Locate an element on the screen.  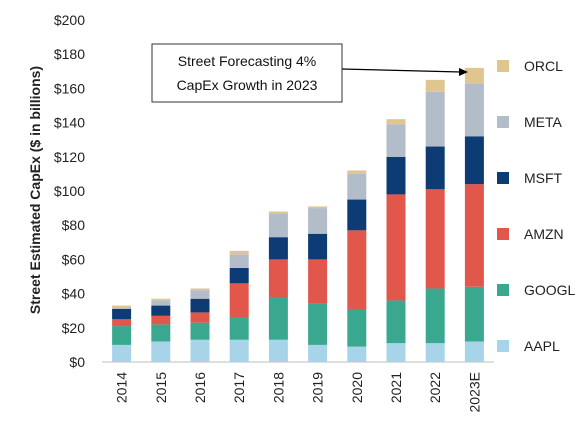
legend-label-msft: MSFT is located at coordinates (543, 178).